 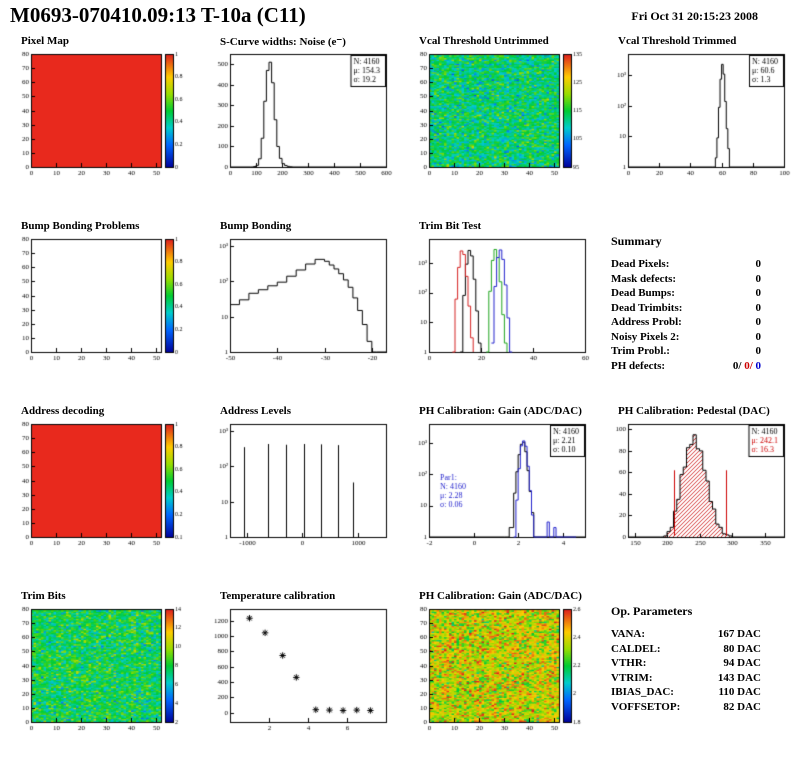 I want to click on panel-pixel-map: Pixel Map, so click(x=99, y=125).